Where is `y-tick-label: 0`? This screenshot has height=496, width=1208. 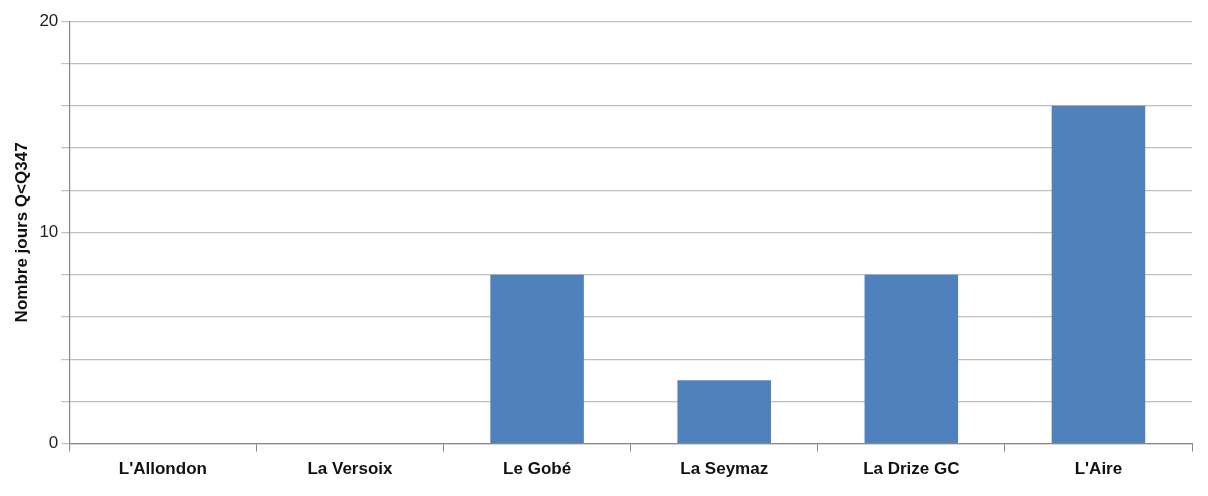 y-tick-label: 0 is located at coordinates (53, 443).